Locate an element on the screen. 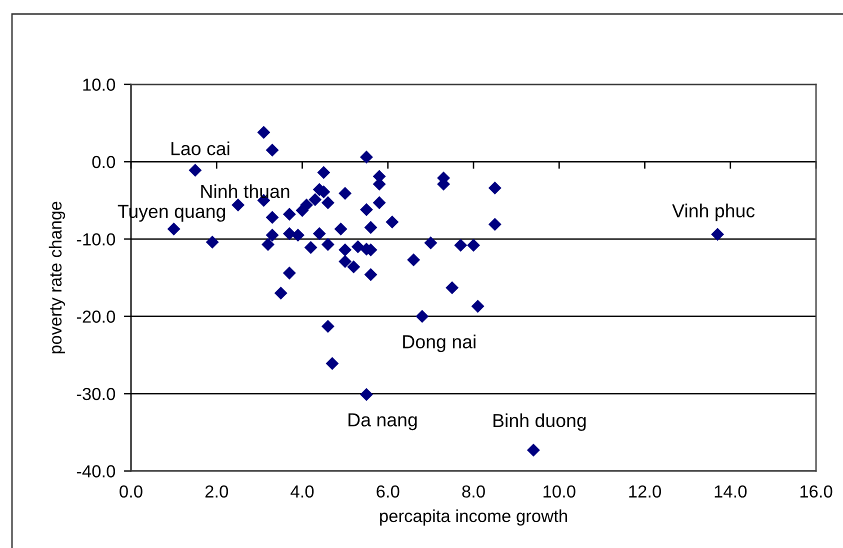 The height and width of the screenshot is (548, 843). y-axis-title: poverty rate change is located at coordinates (57, 278).